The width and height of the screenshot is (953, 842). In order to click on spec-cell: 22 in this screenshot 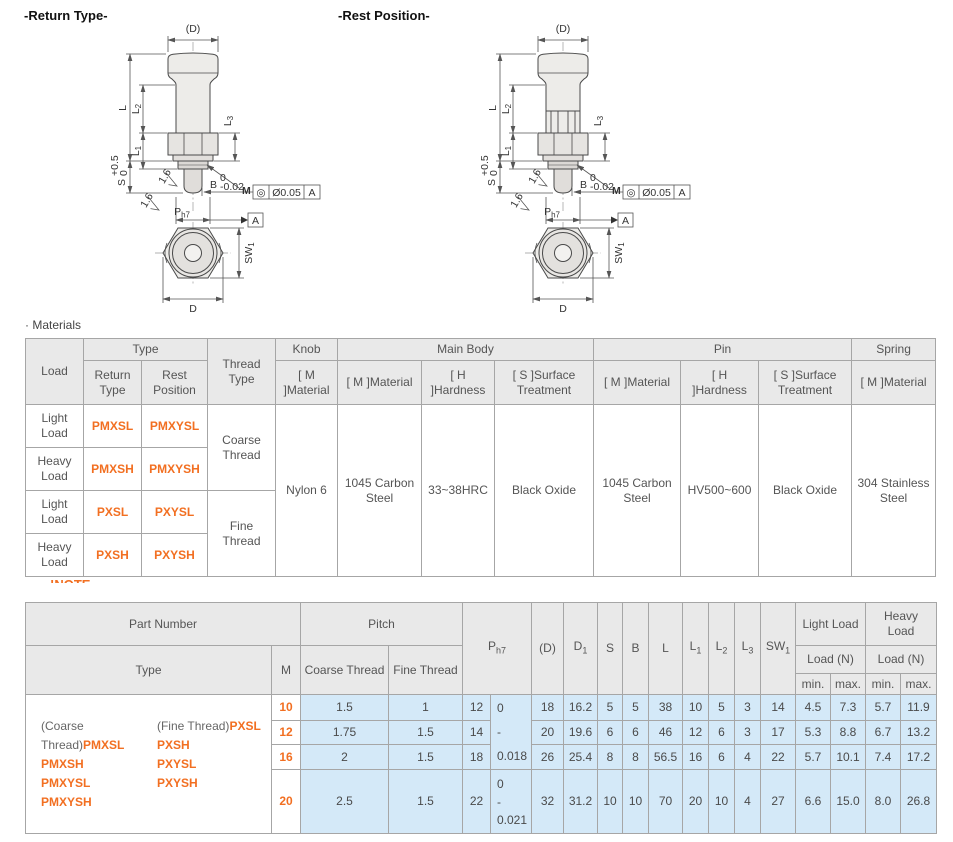, I will do `click(778, 757)`.